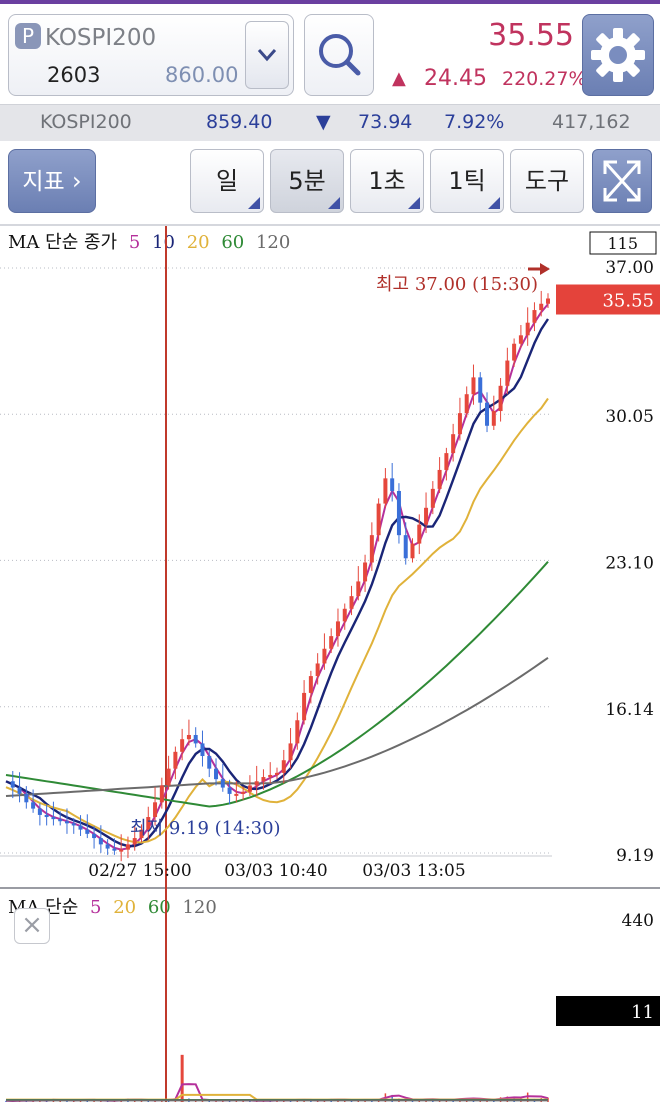 This screenshot has height=1102, width=660. What do you see at coordinates (545, 269) in the screenshot?
I see `high-arrow-head` at bounding box center [545, 269].